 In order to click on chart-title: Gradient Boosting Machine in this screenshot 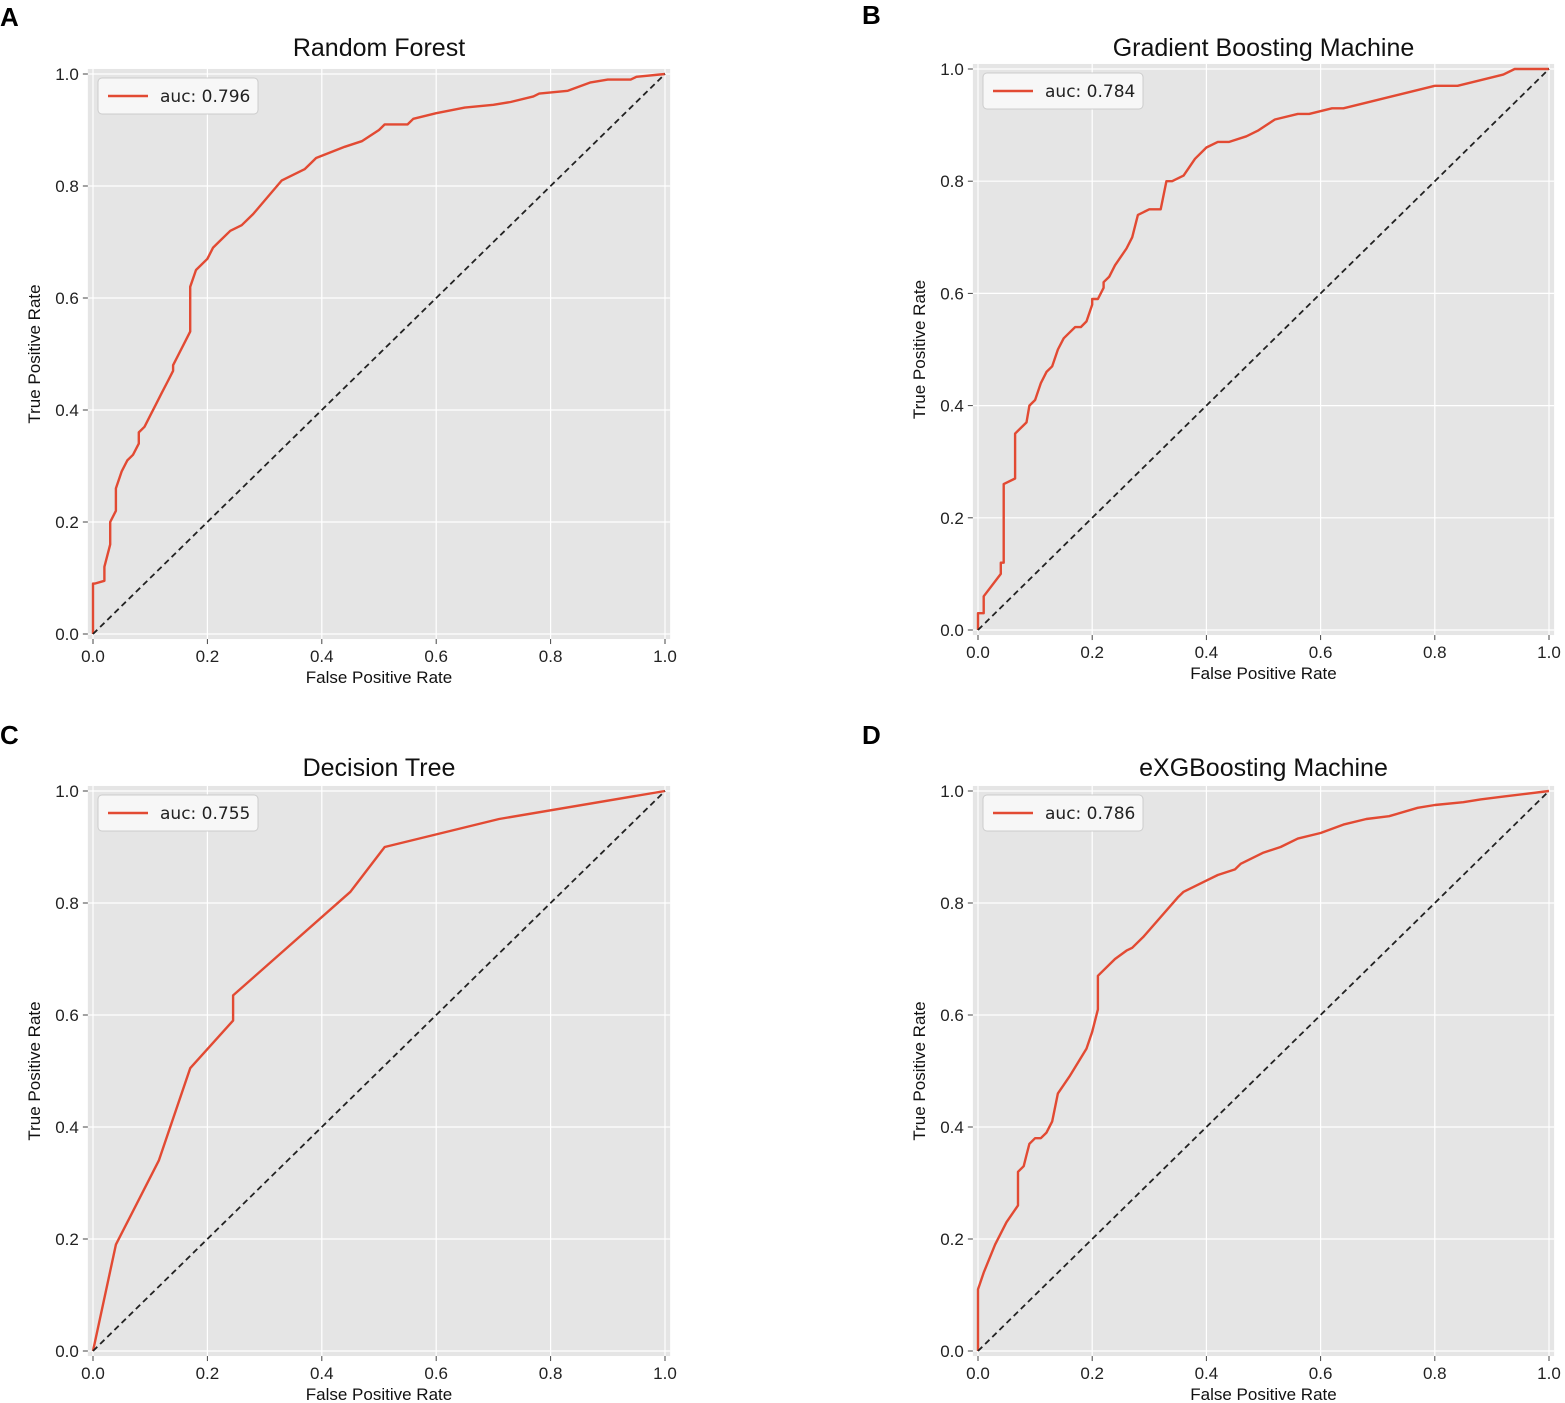, I will do `click(1264, 48)`.